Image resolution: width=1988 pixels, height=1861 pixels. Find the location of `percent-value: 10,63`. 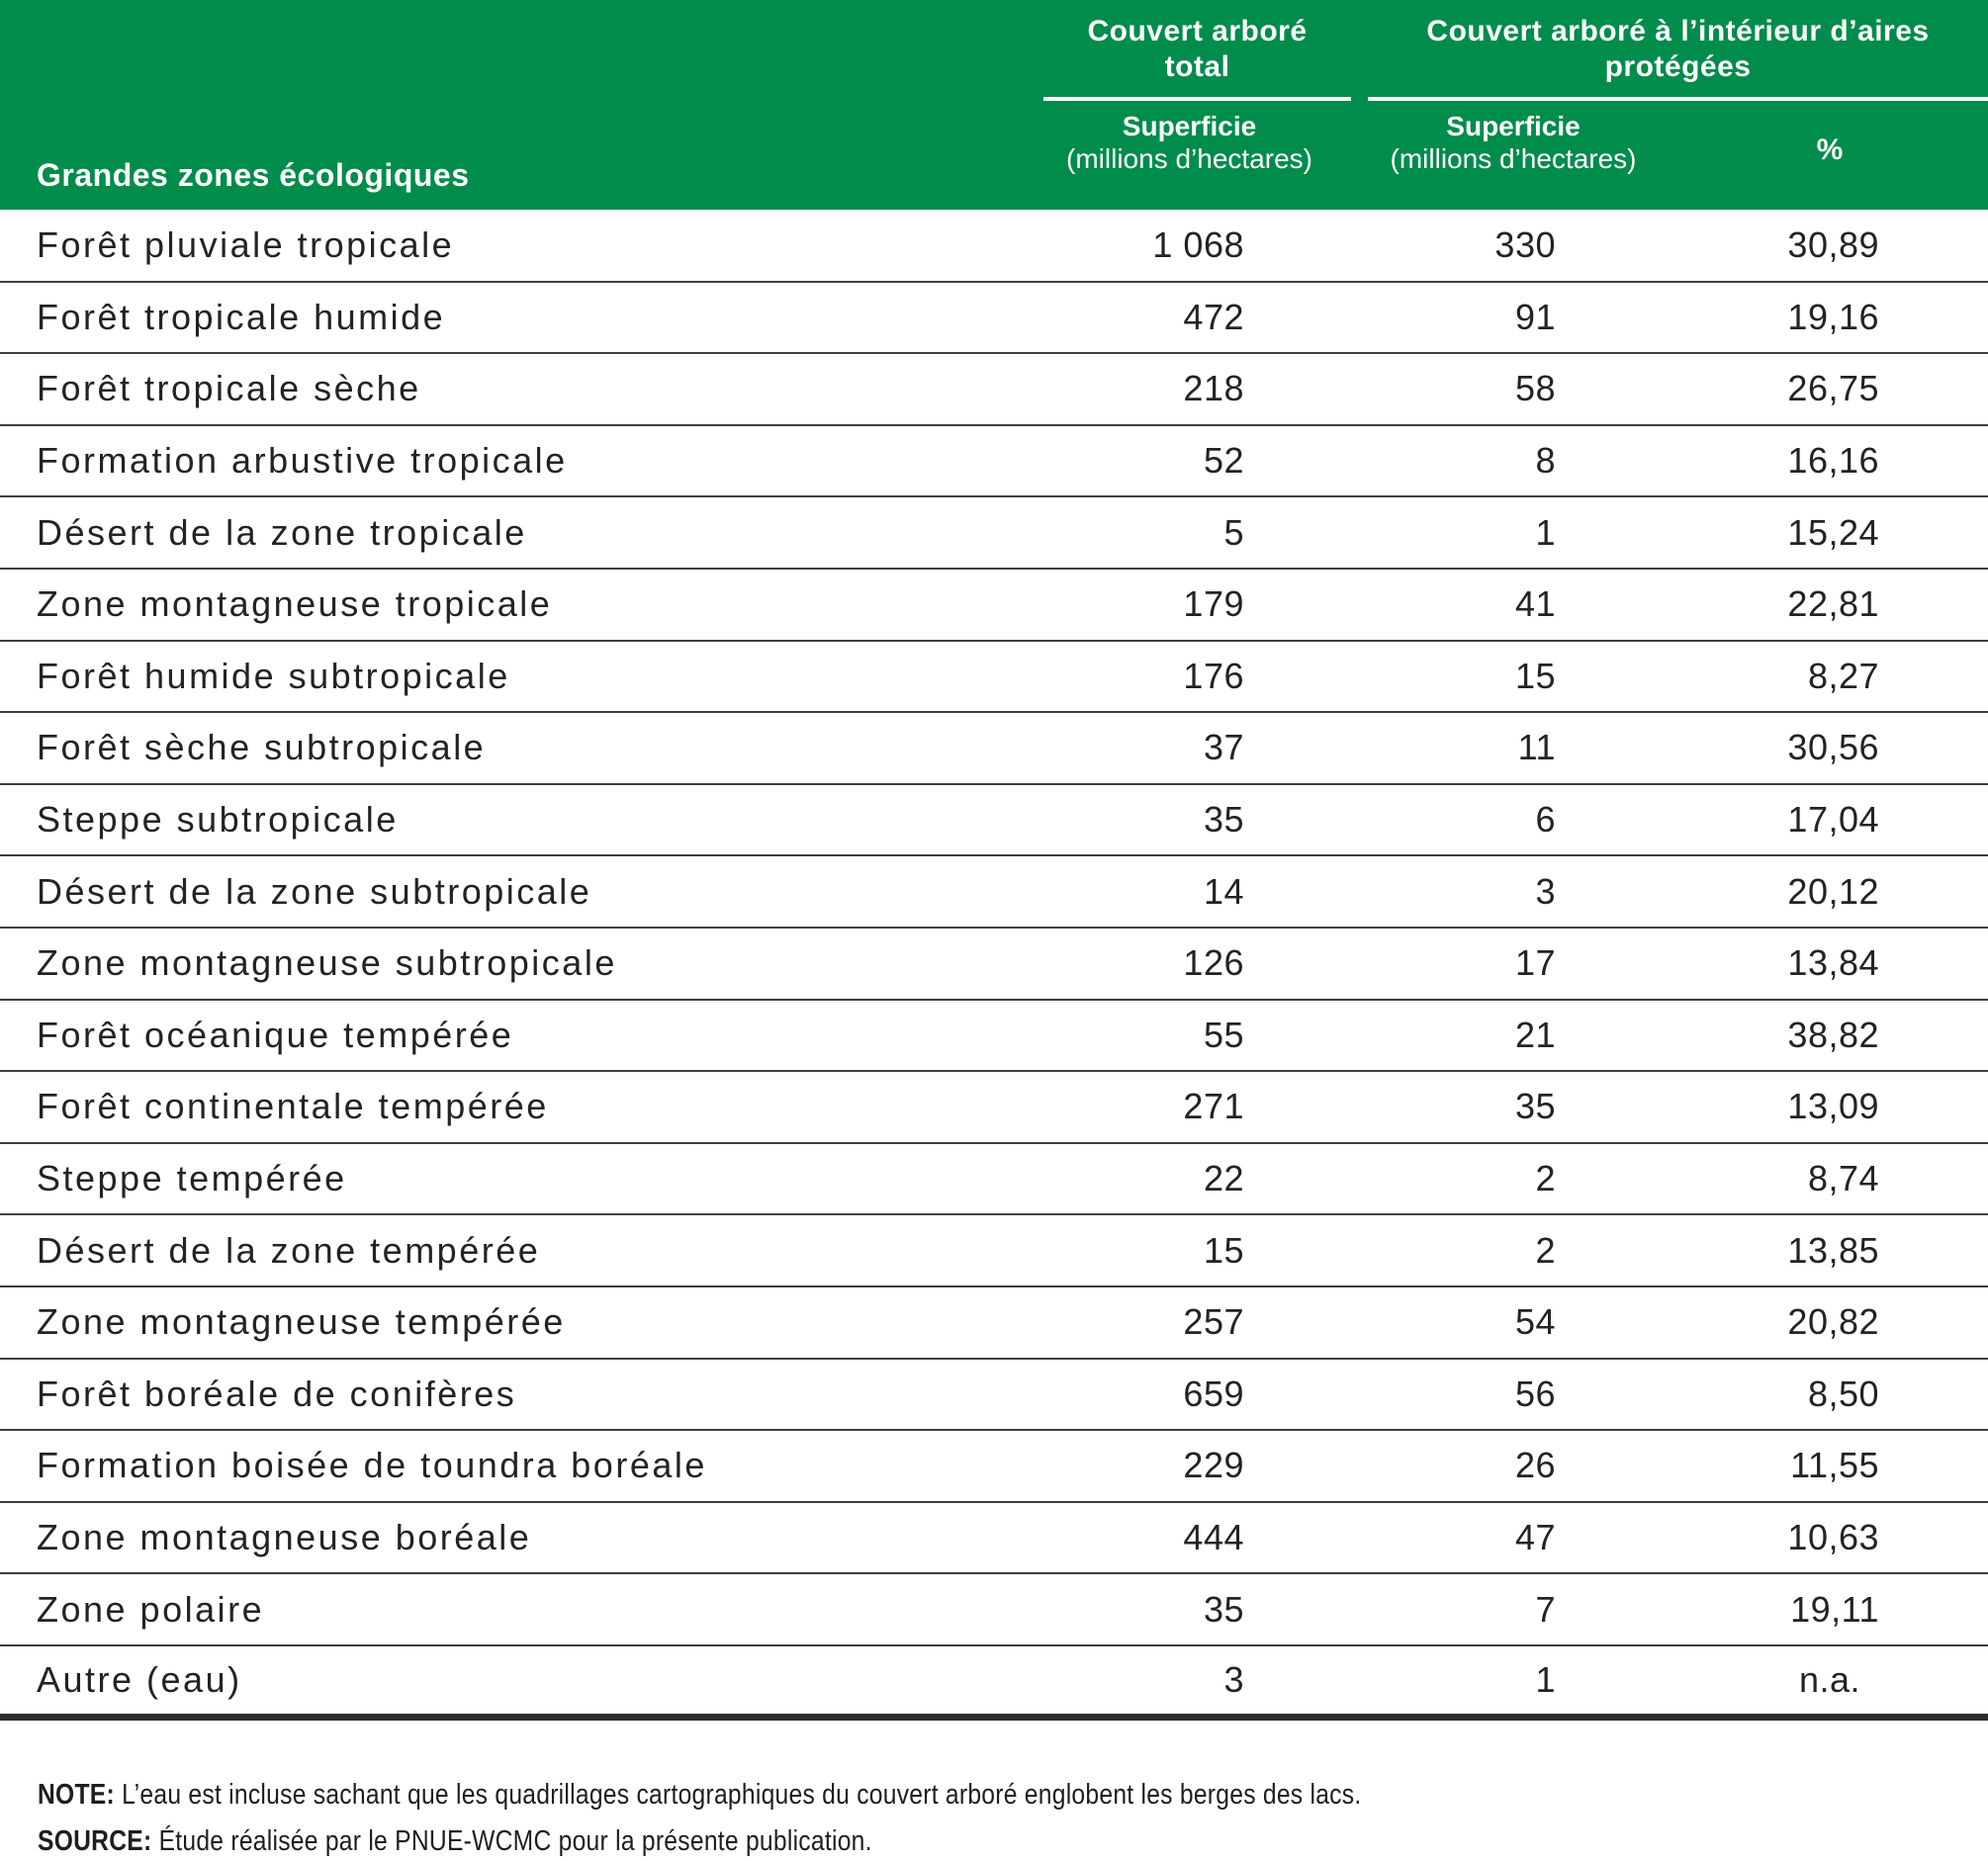

percent-value: 10,63 is located at coordinates (1830, 1538).